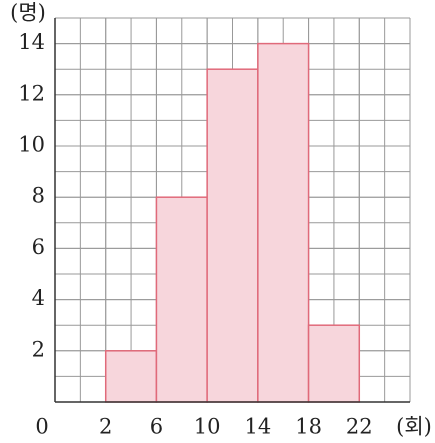 Image resolution: width=435 pixels, height=443 pixels. Describe the element at coordinates (105, 427) in the screenshot. I see `x-tick-label: 2` at that location.